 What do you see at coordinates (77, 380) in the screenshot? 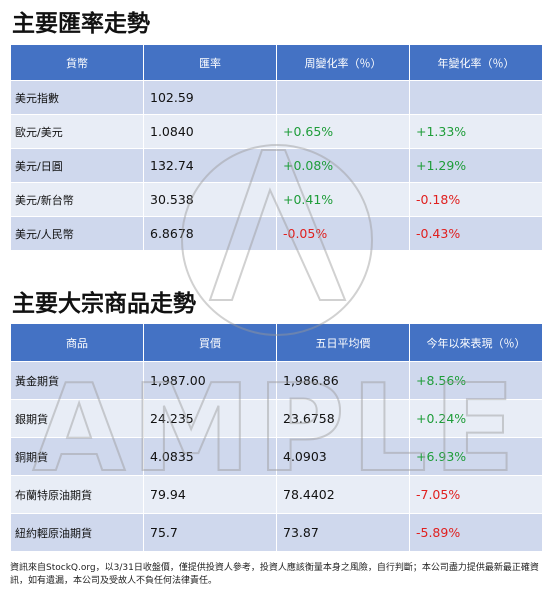
I see `table-cell: 黃金期貨` at bounding box center [77, 380].